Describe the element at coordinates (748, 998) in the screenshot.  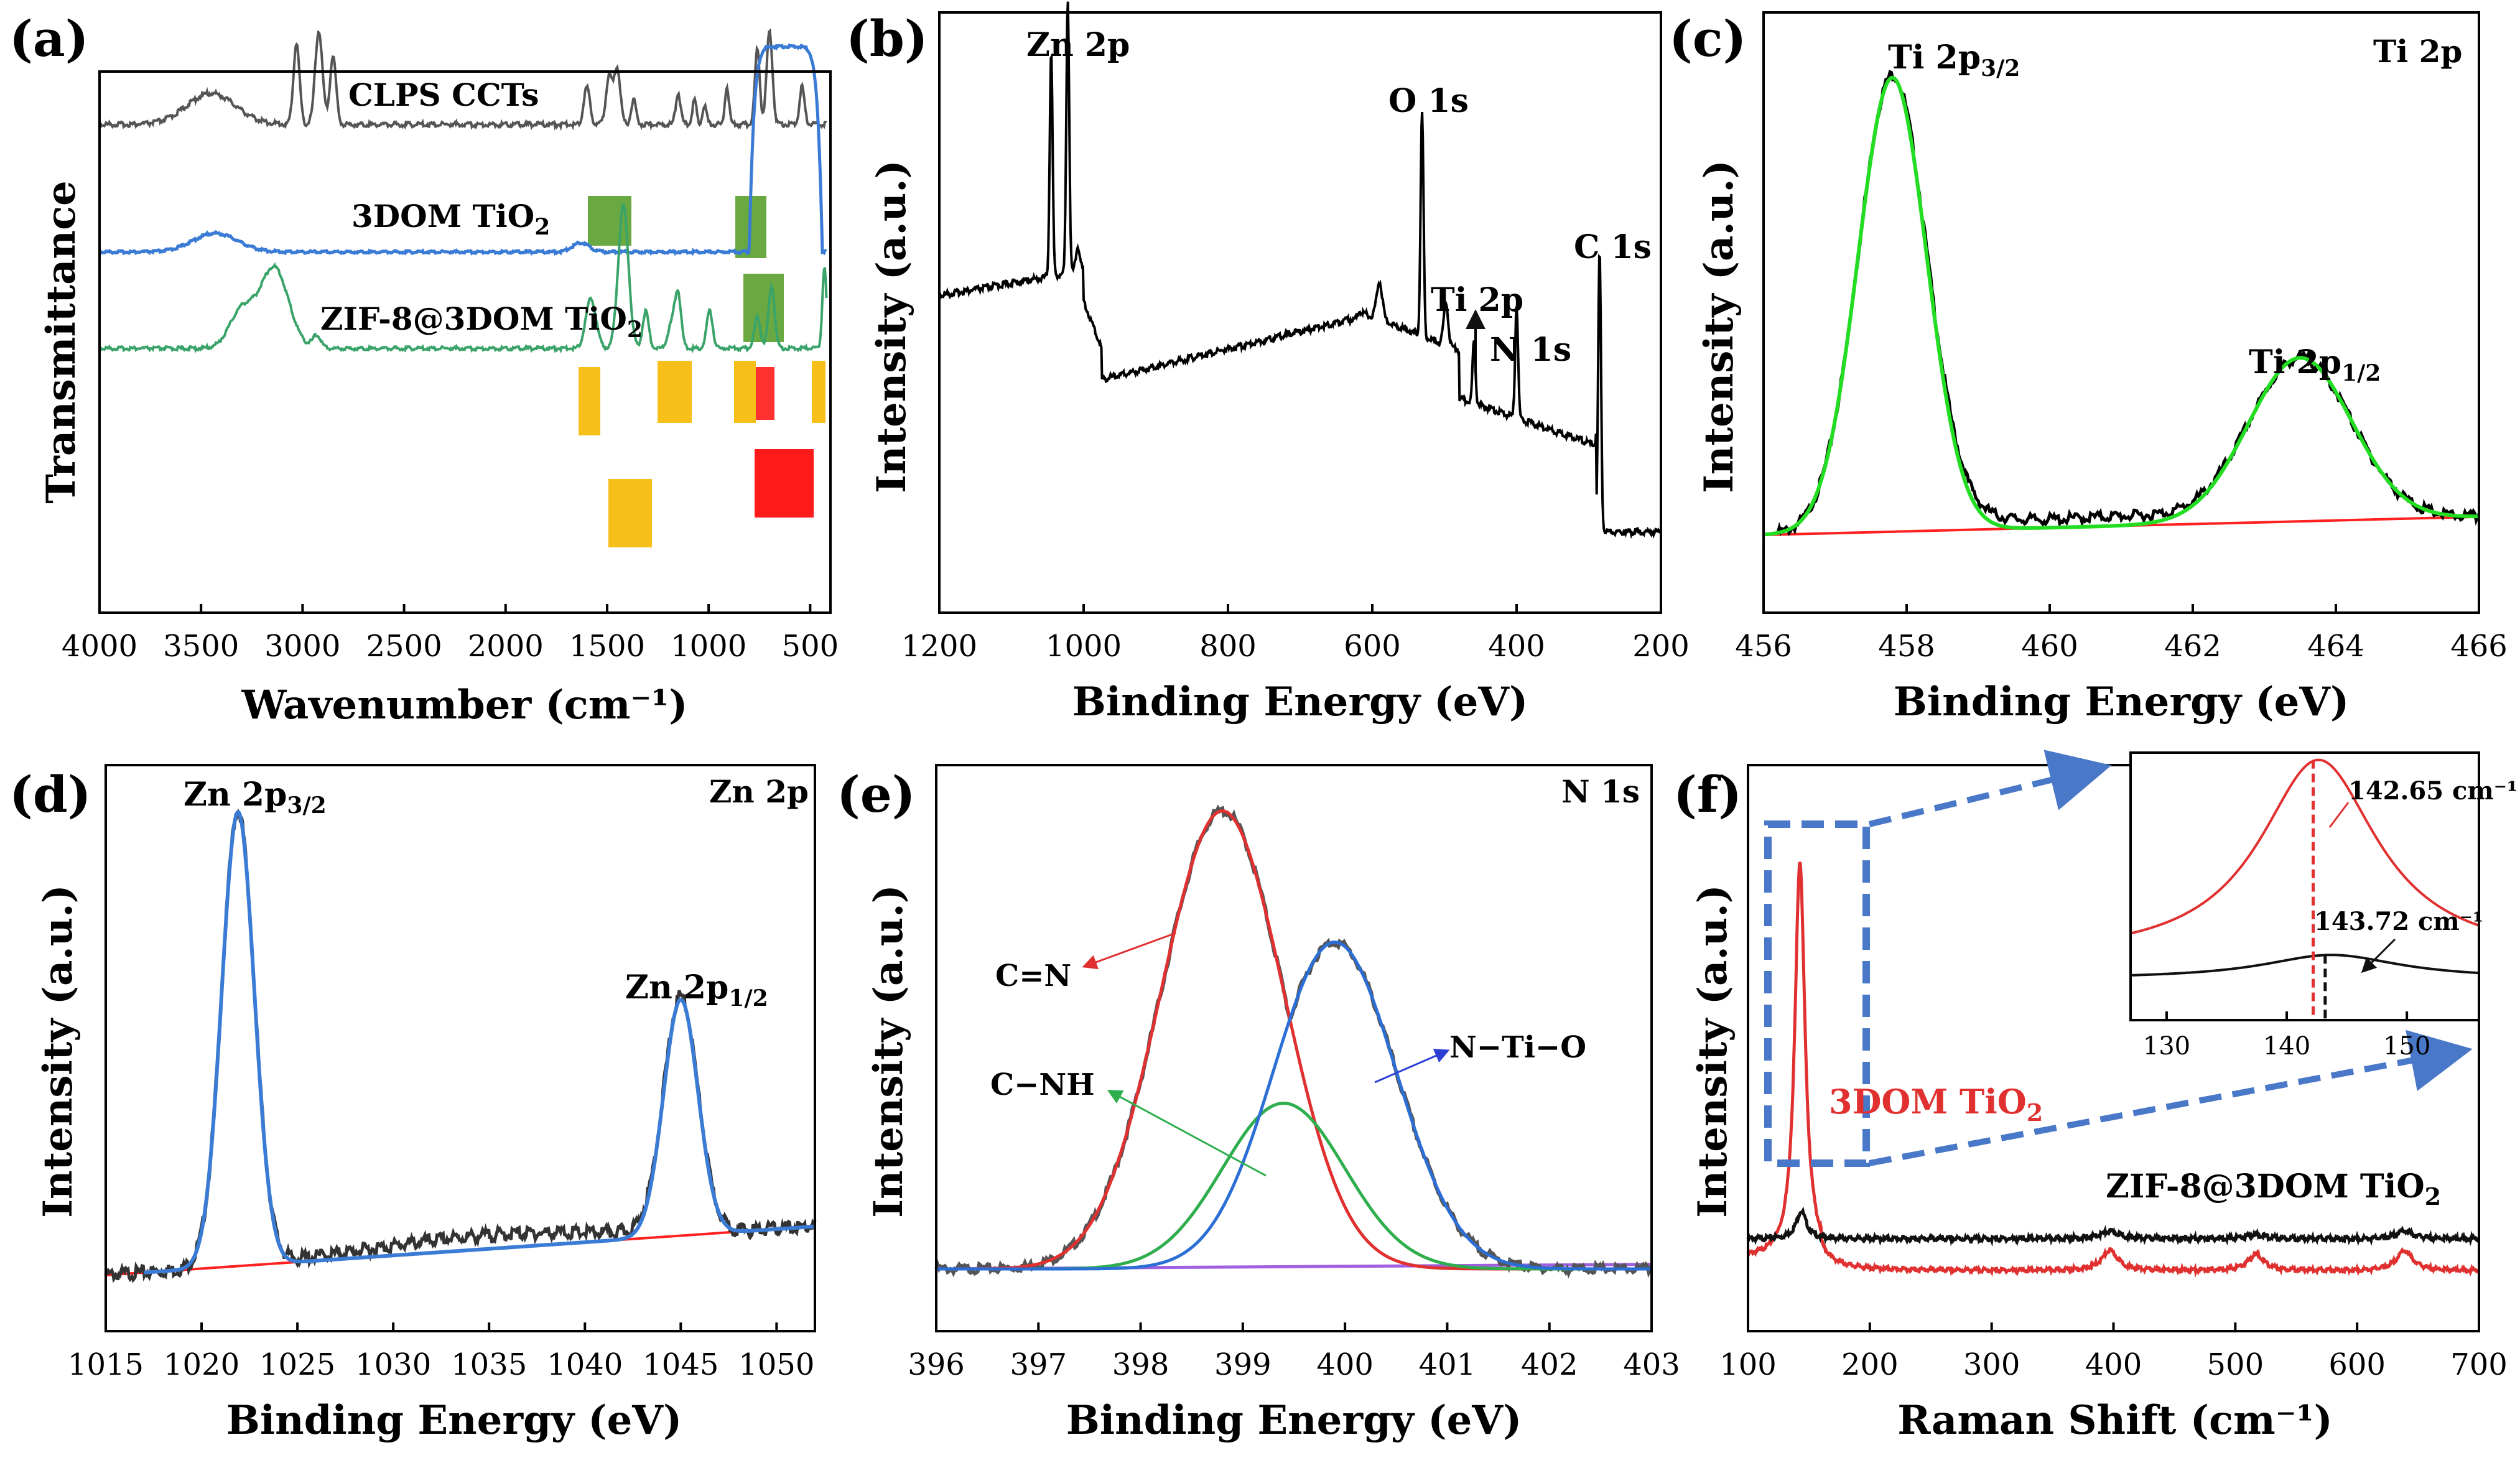
I see `panel-d-peak-2-sub: 1/2` at that location.